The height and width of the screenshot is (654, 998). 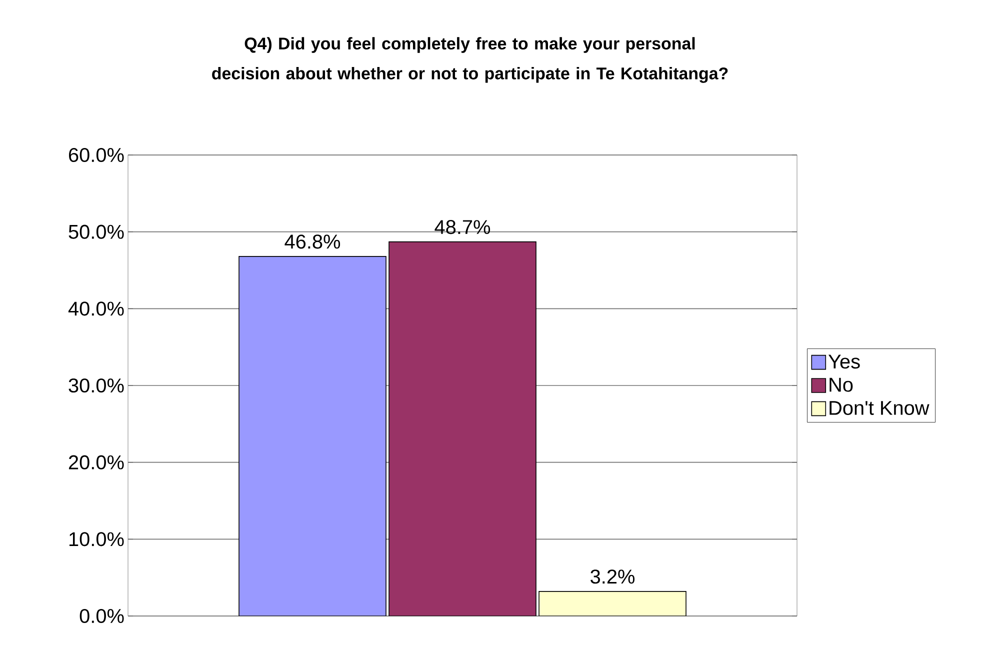 I want to click on legend-label: No, so click(x=841, y=385).